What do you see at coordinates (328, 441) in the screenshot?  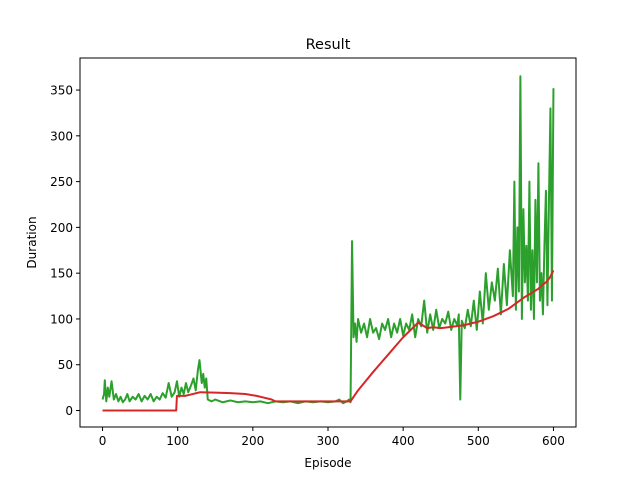 I see `x-tick-label: 300` at bounding box center [328, 441].